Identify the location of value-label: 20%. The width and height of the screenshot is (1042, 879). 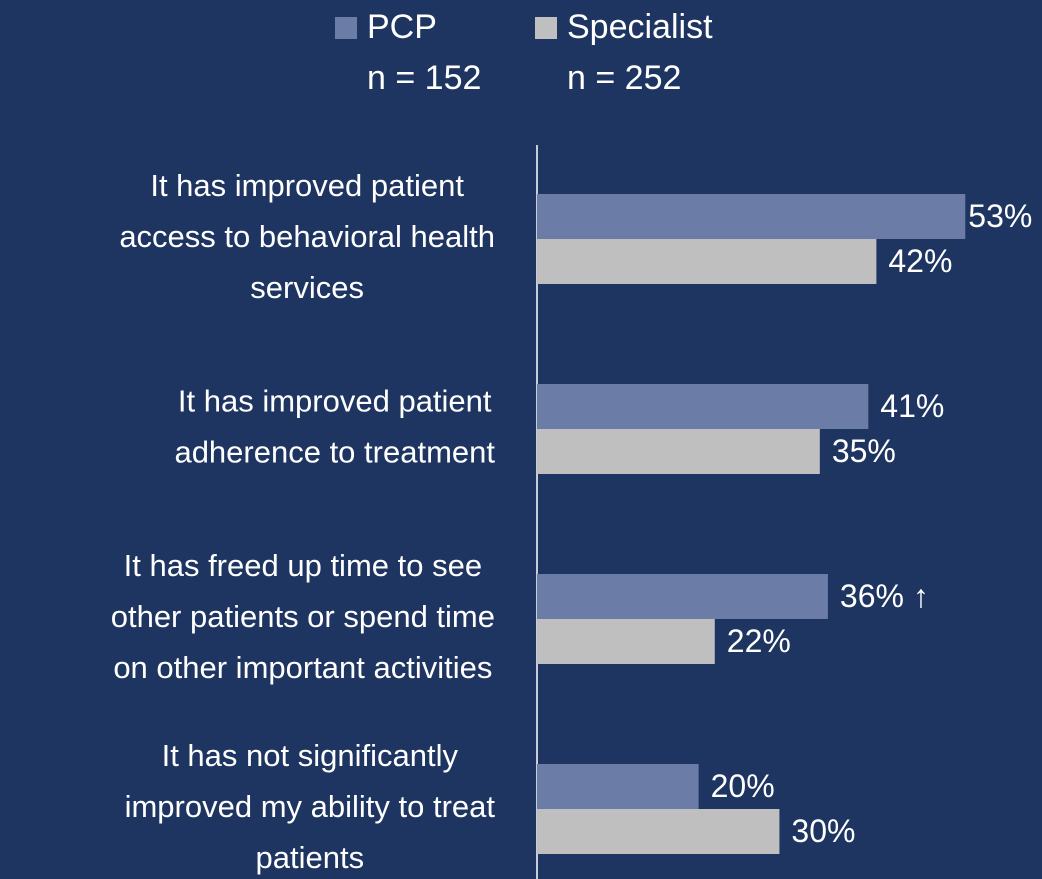
(743, 786).